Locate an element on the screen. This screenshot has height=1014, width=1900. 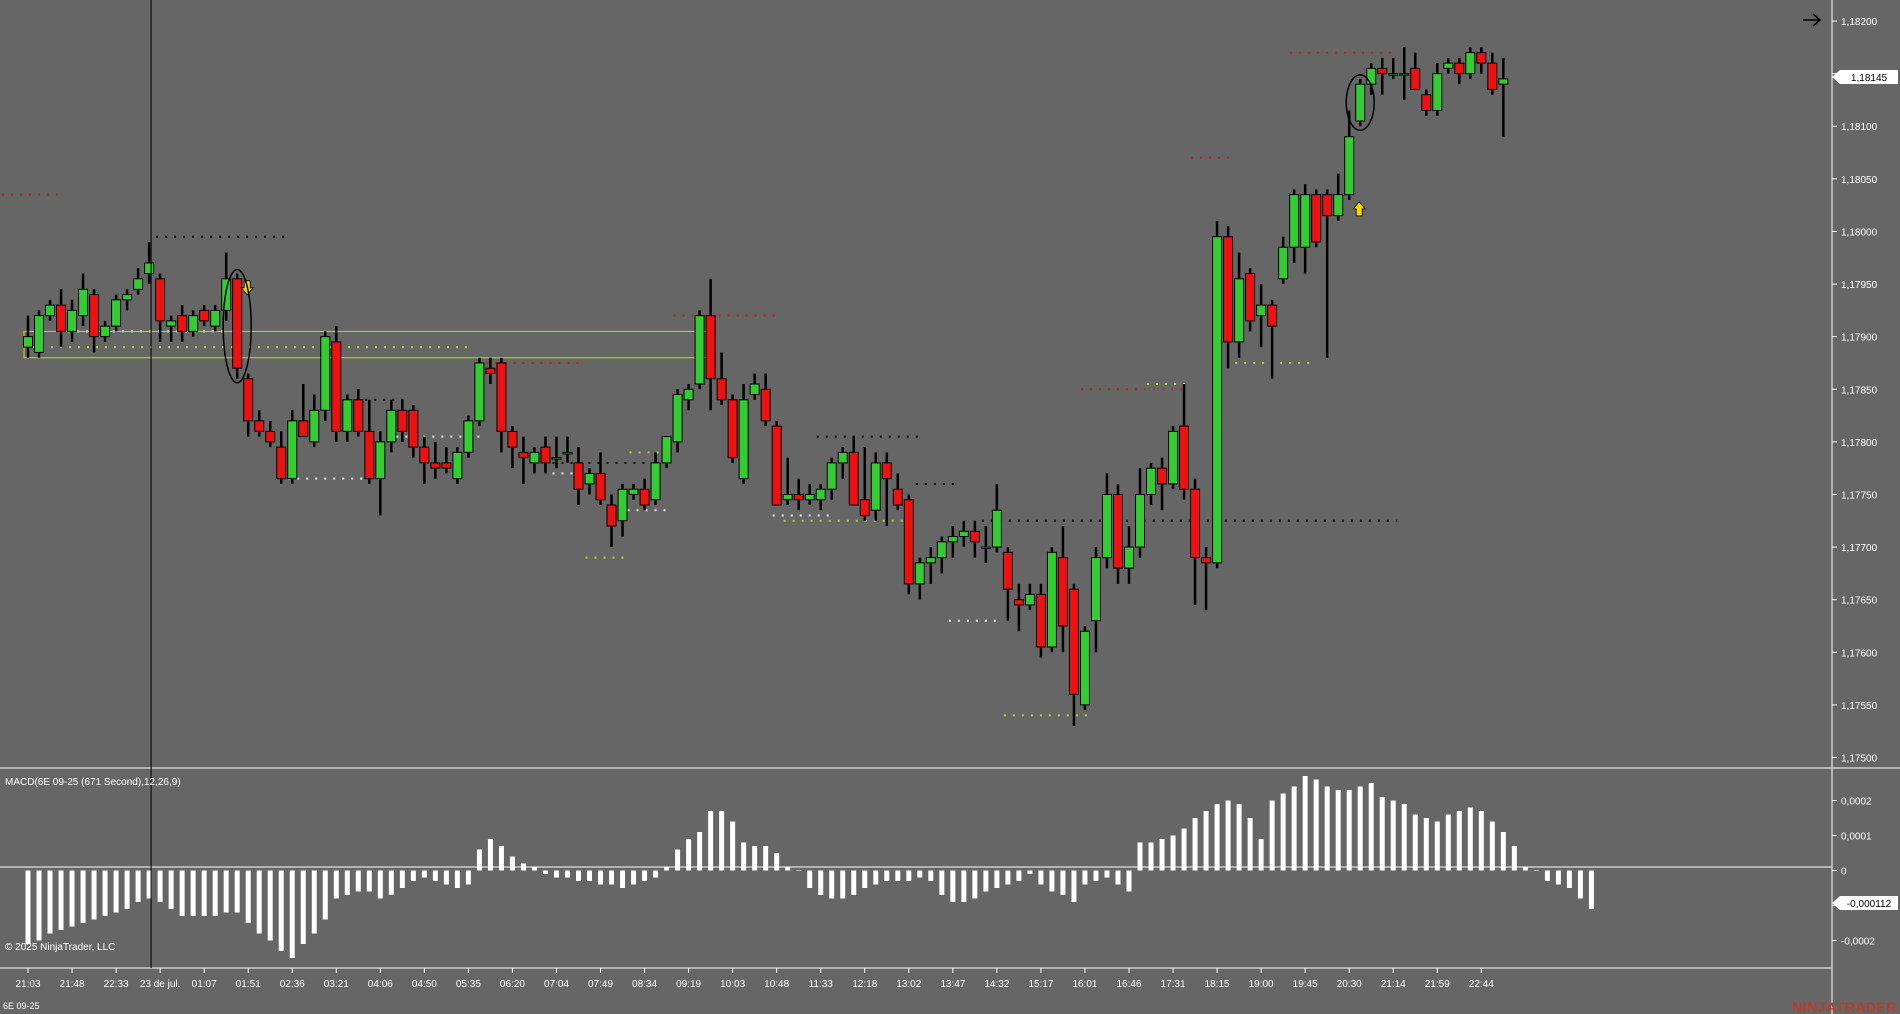
time-tick-label: 17:31 is located at coordinates (1173, 984).